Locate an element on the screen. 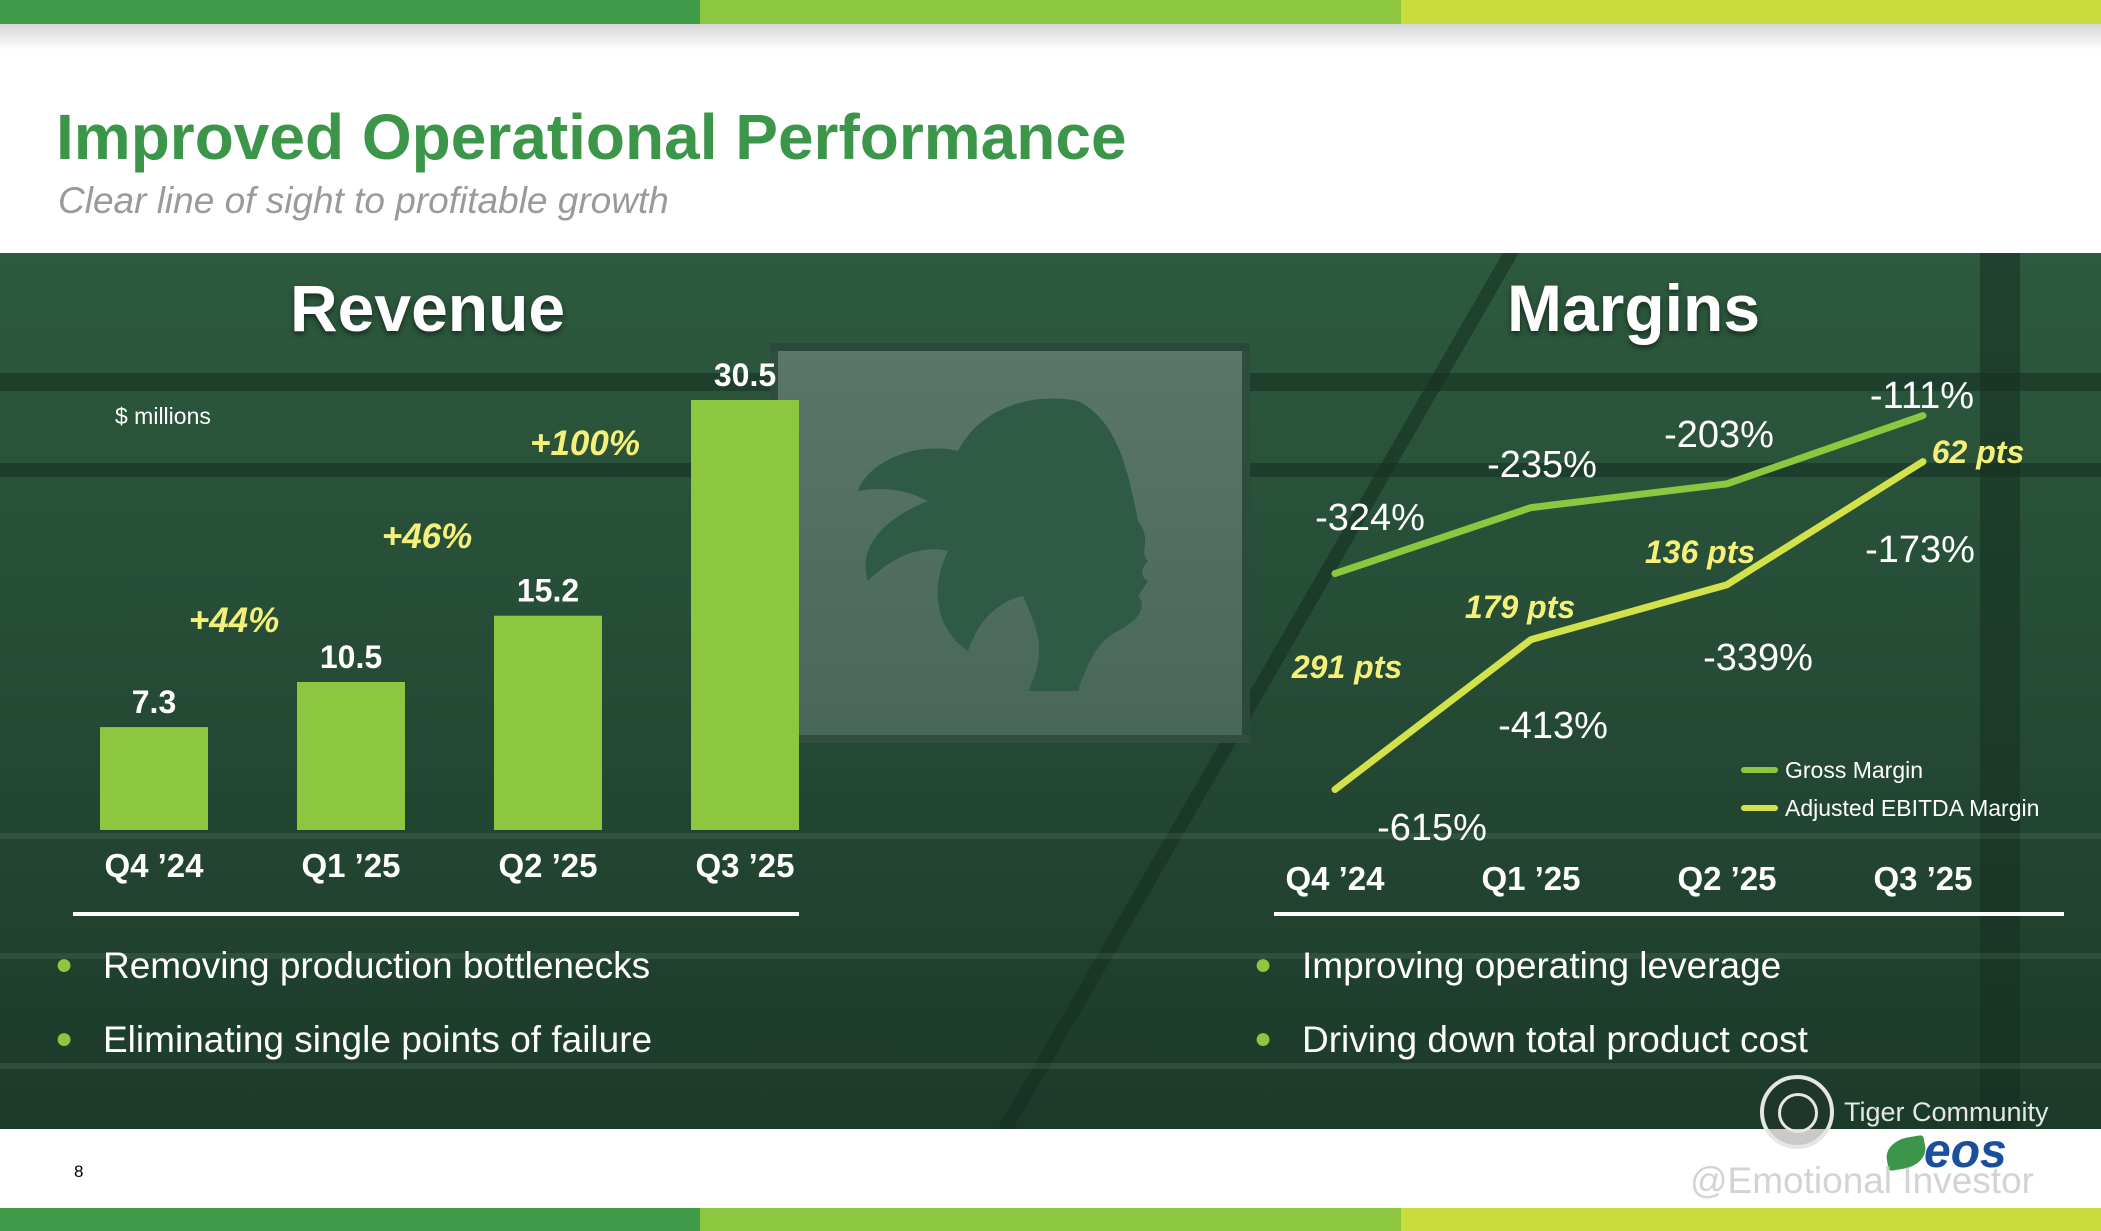 This screenshot has height=1231, width=2101. bullet-text: Improving operating leverage is located at coordinates (1542, 965).